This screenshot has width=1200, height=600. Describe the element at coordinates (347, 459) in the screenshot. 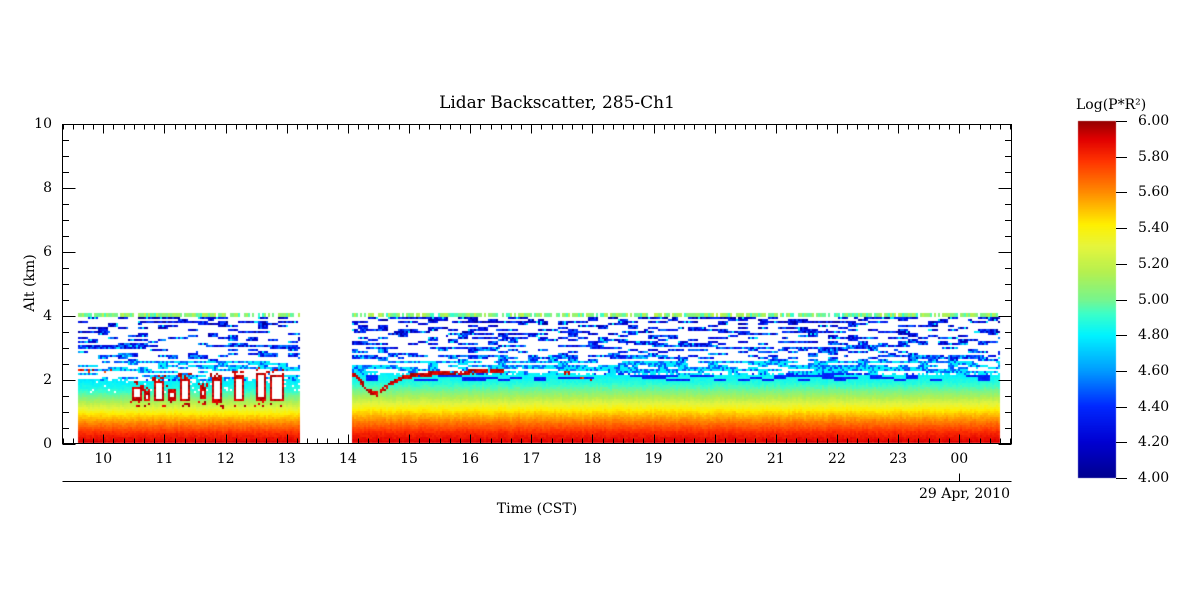

I see `x-tick-label: 14` at that location.